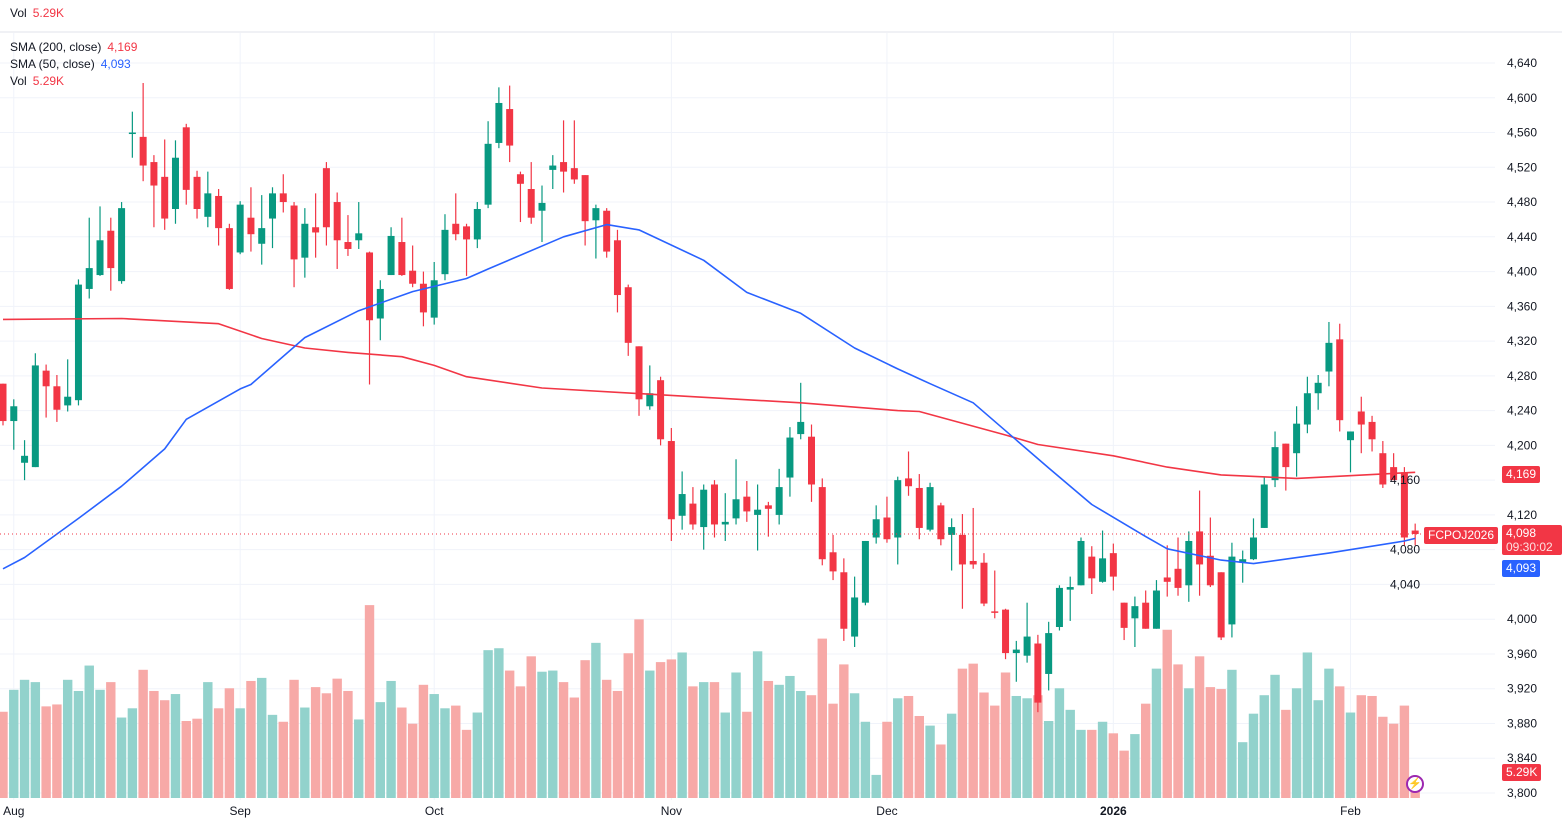 Image resolution: width=1562 pixels, height=824 pixels. I want to click on legend-volume: Vol 5.29K, so click(37, 81).